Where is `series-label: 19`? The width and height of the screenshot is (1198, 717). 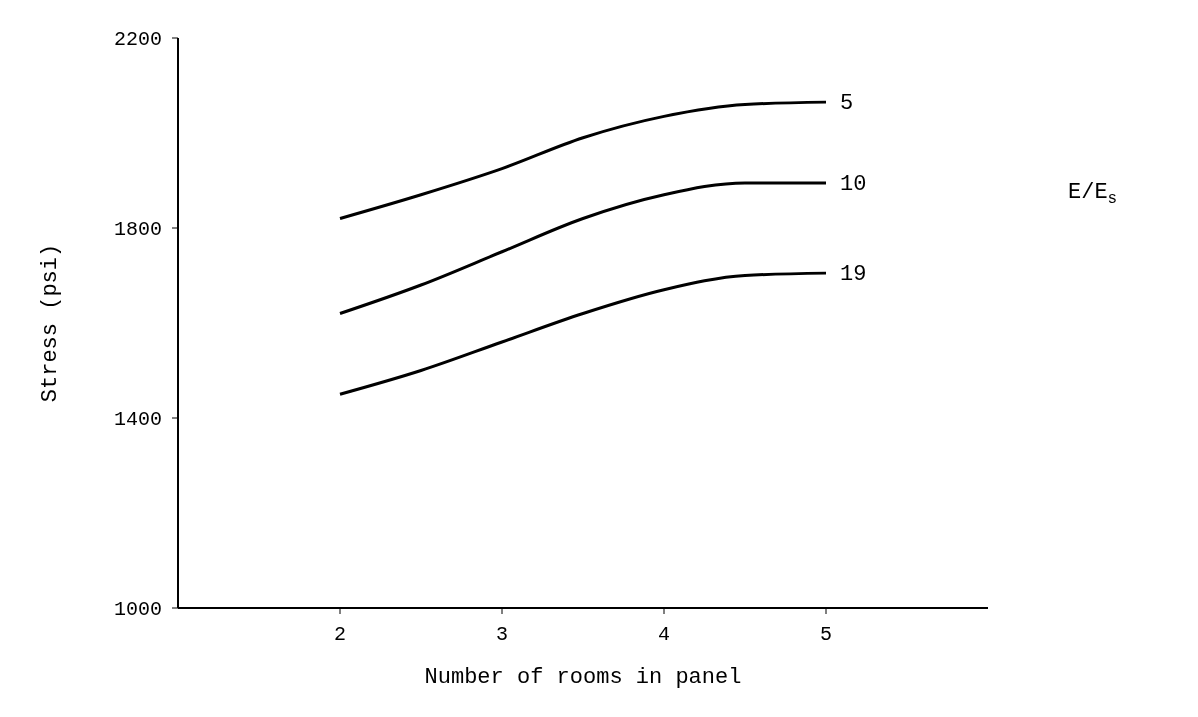
series-label: 19 is located at coordinates (853, 275).